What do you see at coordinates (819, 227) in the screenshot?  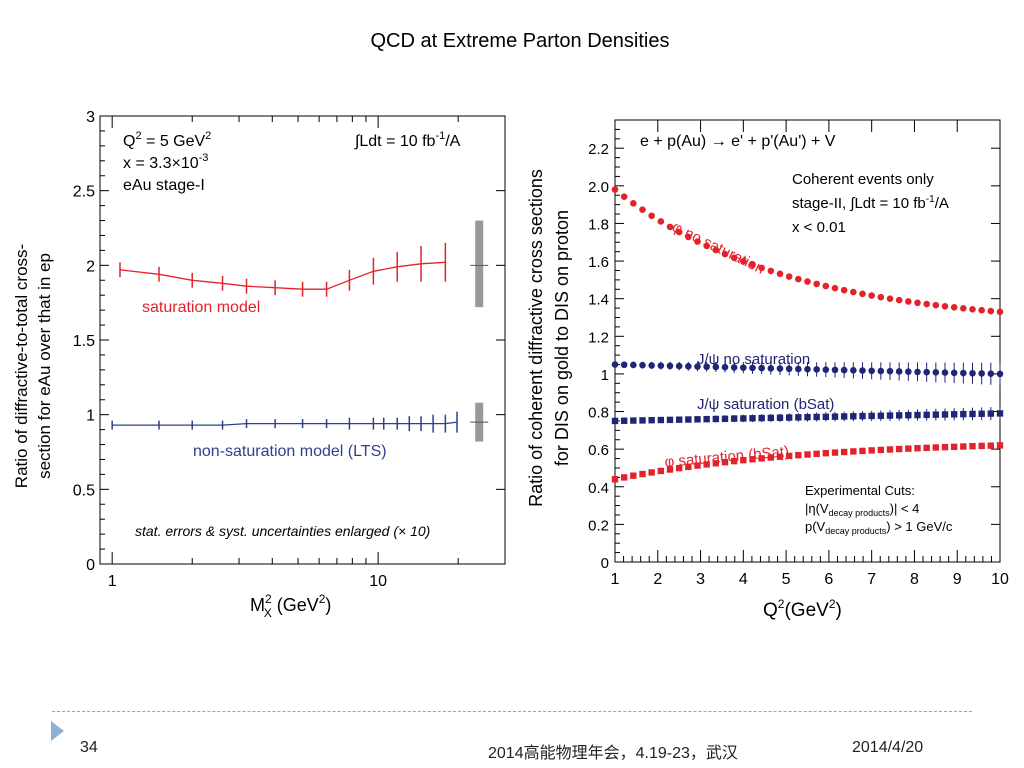 I see `right-info-line3: x < 0.01` at bounding box center [819, 227].